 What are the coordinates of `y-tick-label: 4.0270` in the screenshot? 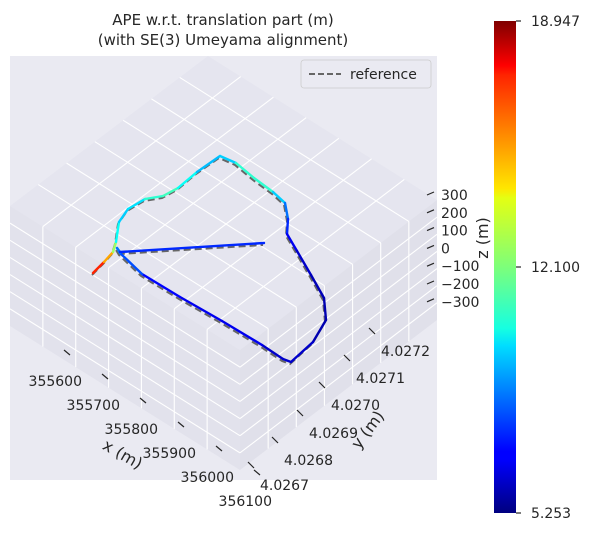 It's located at (355, 406).